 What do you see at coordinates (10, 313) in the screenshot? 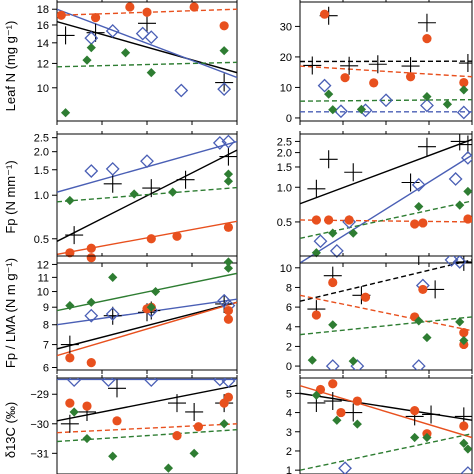
I see `row-label-fp-lma: Fp / LMA (N m g⁻¹)` at bounding box center [10, 313].